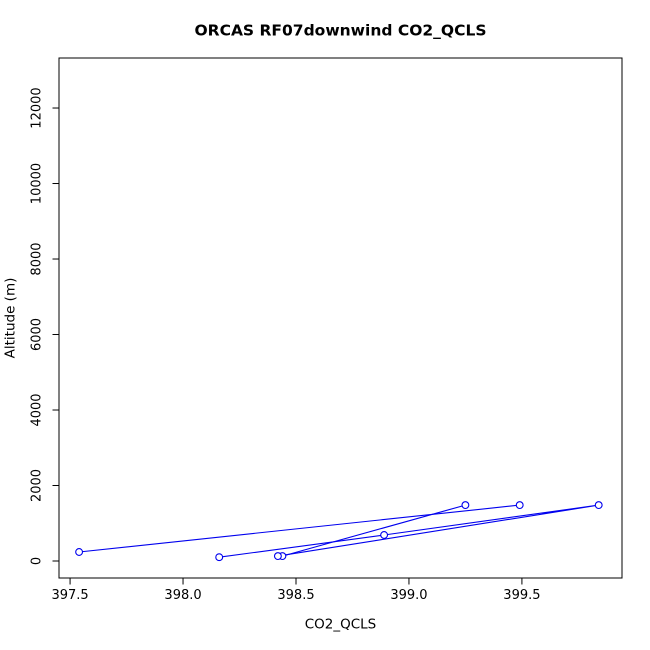 The image size is (650, 650). I want to click on y-tick-label: 2000, so click(37, 485).